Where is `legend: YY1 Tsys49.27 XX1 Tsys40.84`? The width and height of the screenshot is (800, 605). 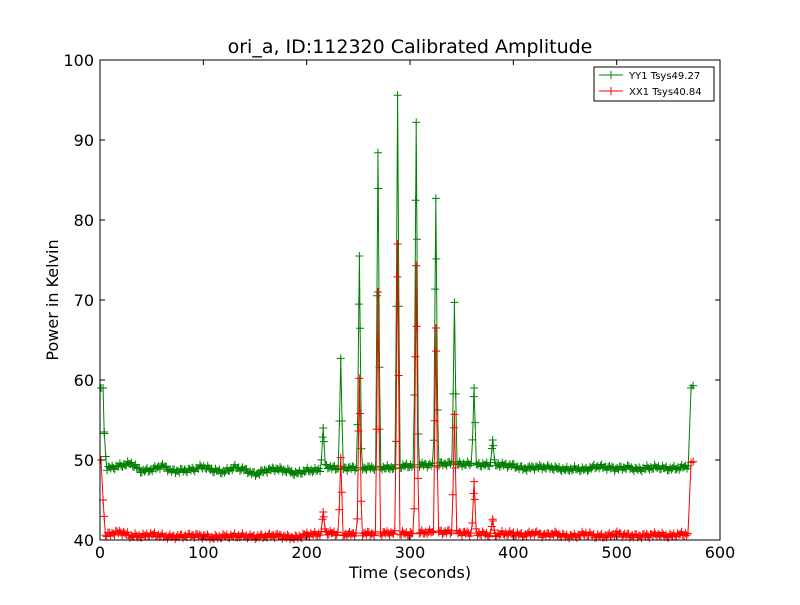 legend: YY1 Tsys49.27 XX1 Tsys40.84 is located at coordinates (654, 84).